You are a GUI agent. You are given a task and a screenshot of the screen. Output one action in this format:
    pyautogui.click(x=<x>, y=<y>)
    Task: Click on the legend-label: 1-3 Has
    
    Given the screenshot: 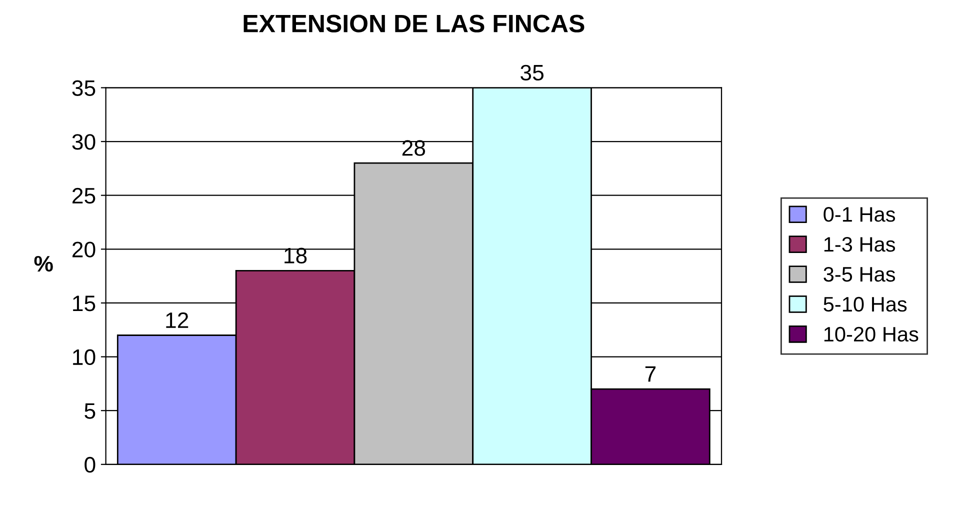 What is the action you would take?
    pyautogui.click(x=860, y=244)
    